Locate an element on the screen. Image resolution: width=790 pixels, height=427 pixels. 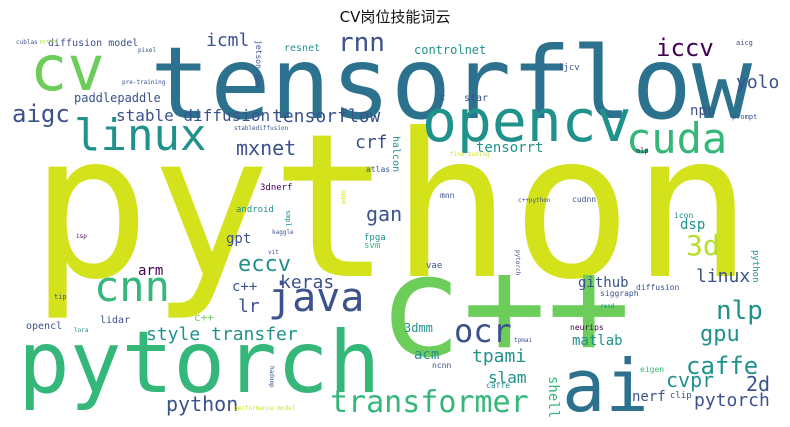
word-cnn: cnn is located at coordinates (132, 286).